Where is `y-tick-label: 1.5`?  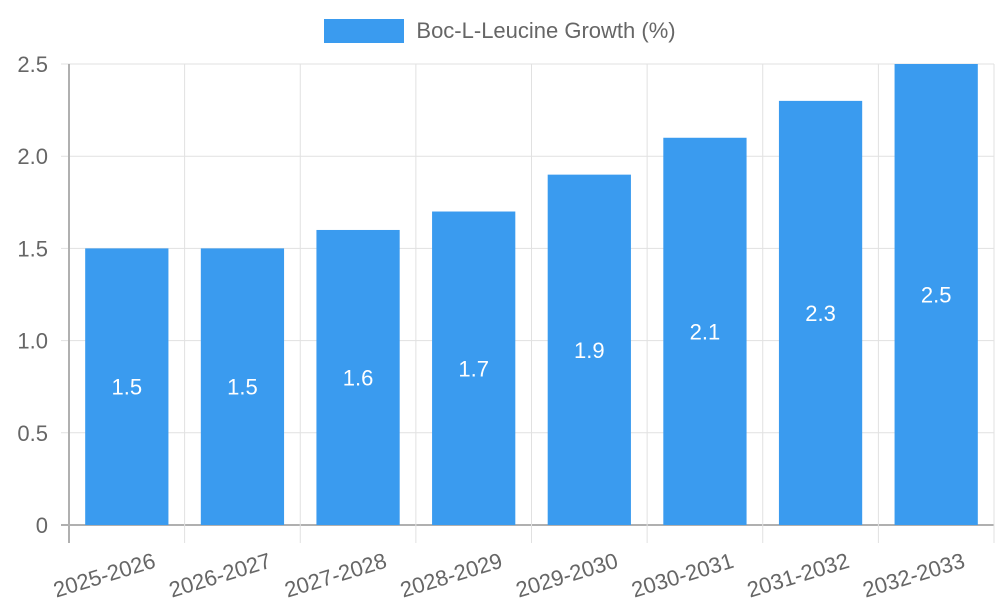
y-tick-label: 1.5 is located at coordinates (32, 248).